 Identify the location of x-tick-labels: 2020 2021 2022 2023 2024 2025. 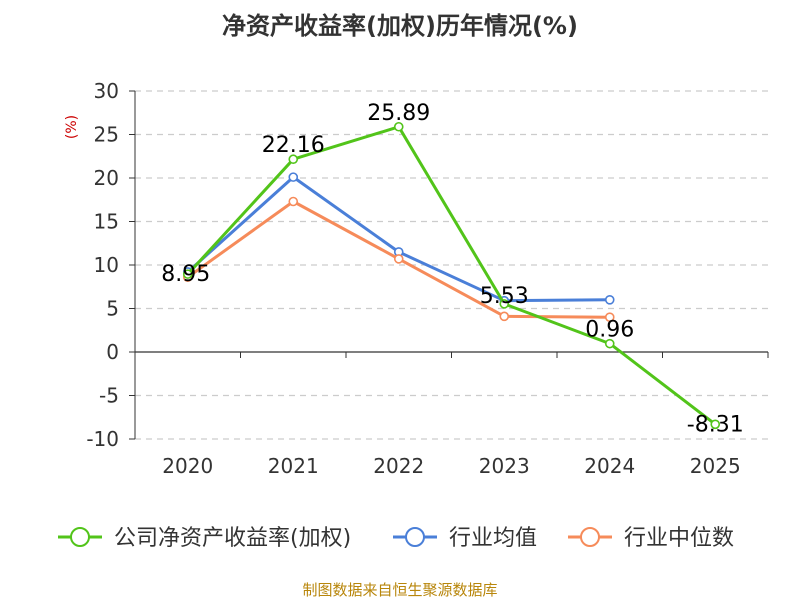
(451, 466).